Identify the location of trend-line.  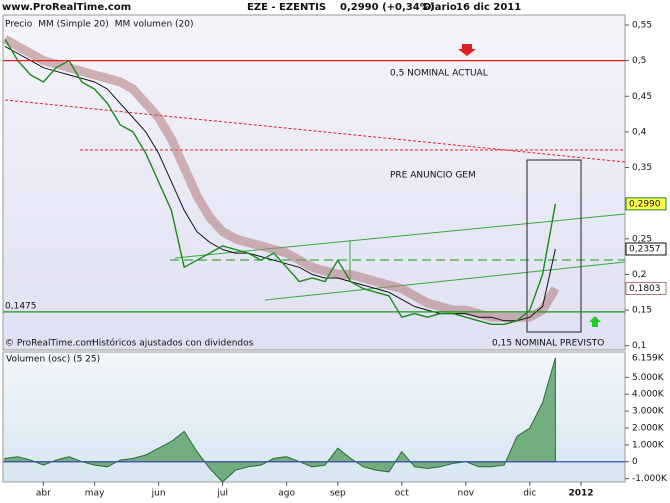
(314, 131).